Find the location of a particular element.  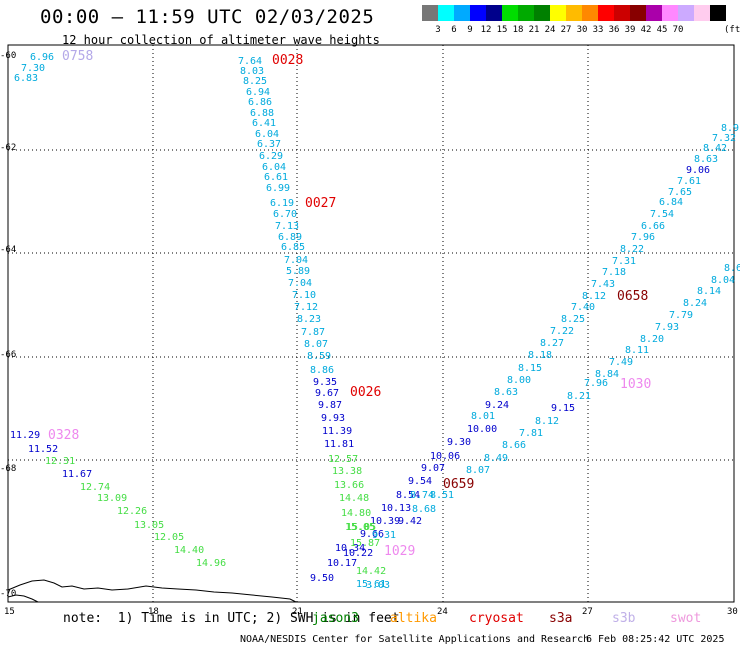

wave-height-label: 9.50 is located at coordinates (322, 578).